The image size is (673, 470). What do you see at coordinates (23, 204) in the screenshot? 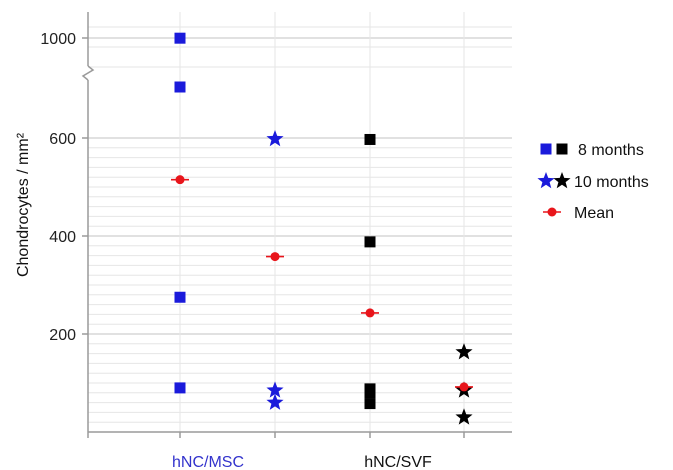
I see `y-axis-title: Chondrocytes / mm²` at bounding box center [23, 204].